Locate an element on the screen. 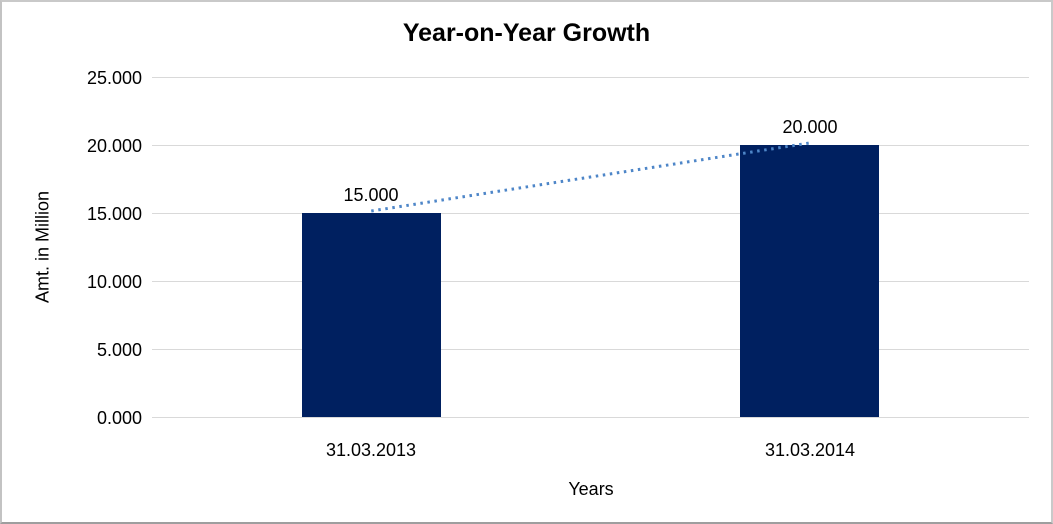  bar-value-label: 20.000 is located at coordinates (810, 127).